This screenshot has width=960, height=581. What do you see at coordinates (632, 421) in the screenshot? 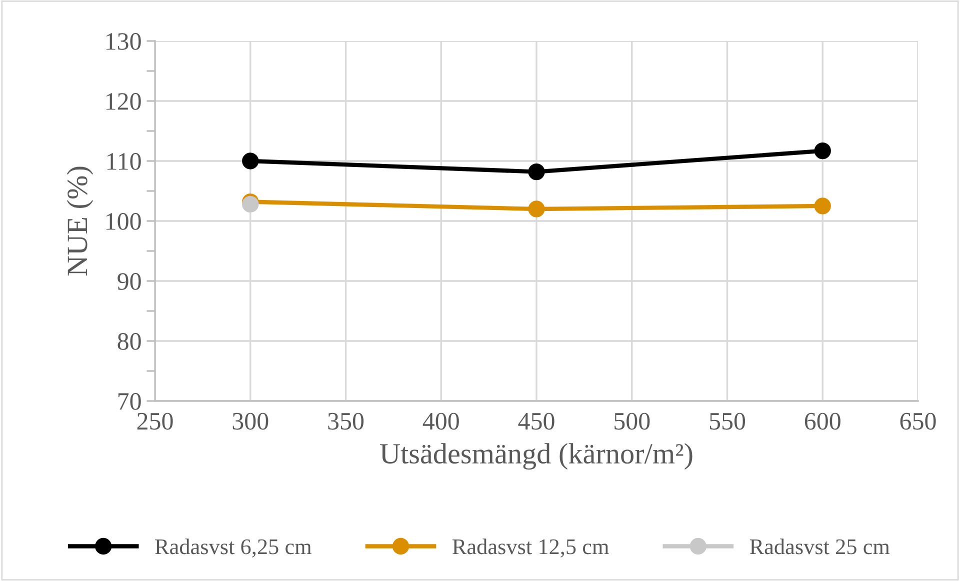
I see `x-tick-label: 500` at bounding box center [632, 421].